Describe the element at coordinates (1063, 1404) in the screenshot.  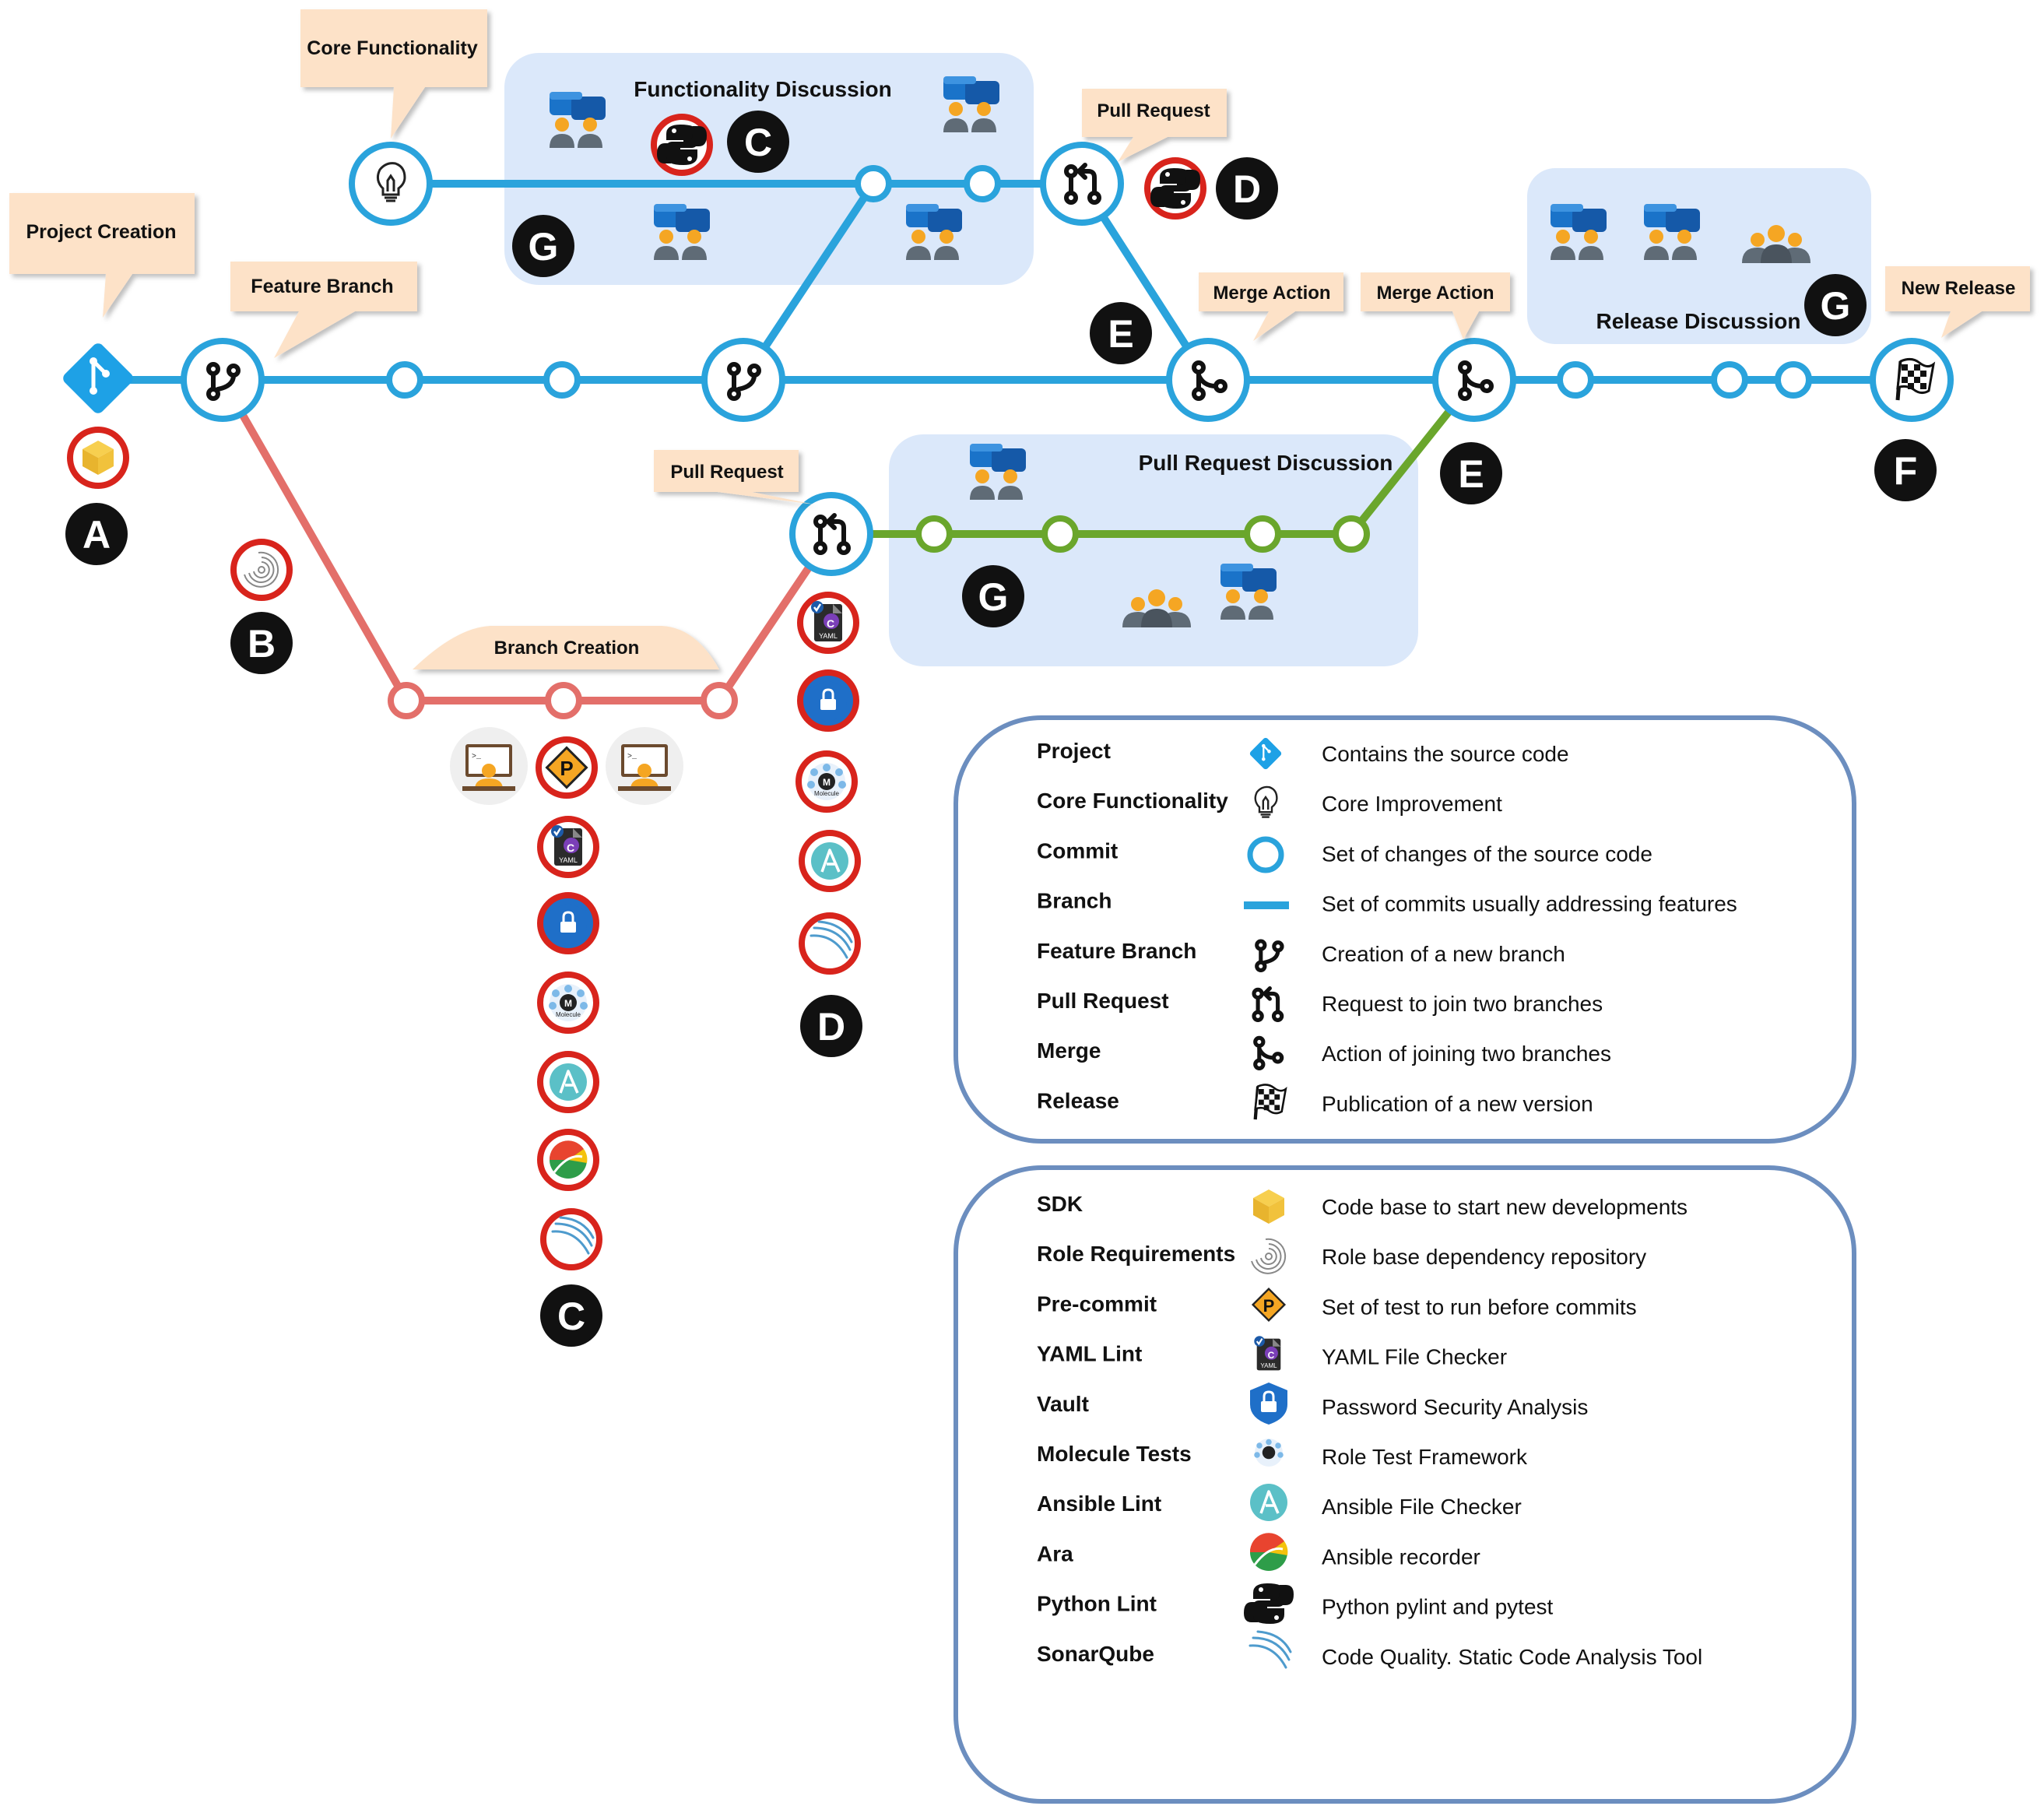
I see `legend-term: Vault` at that location.